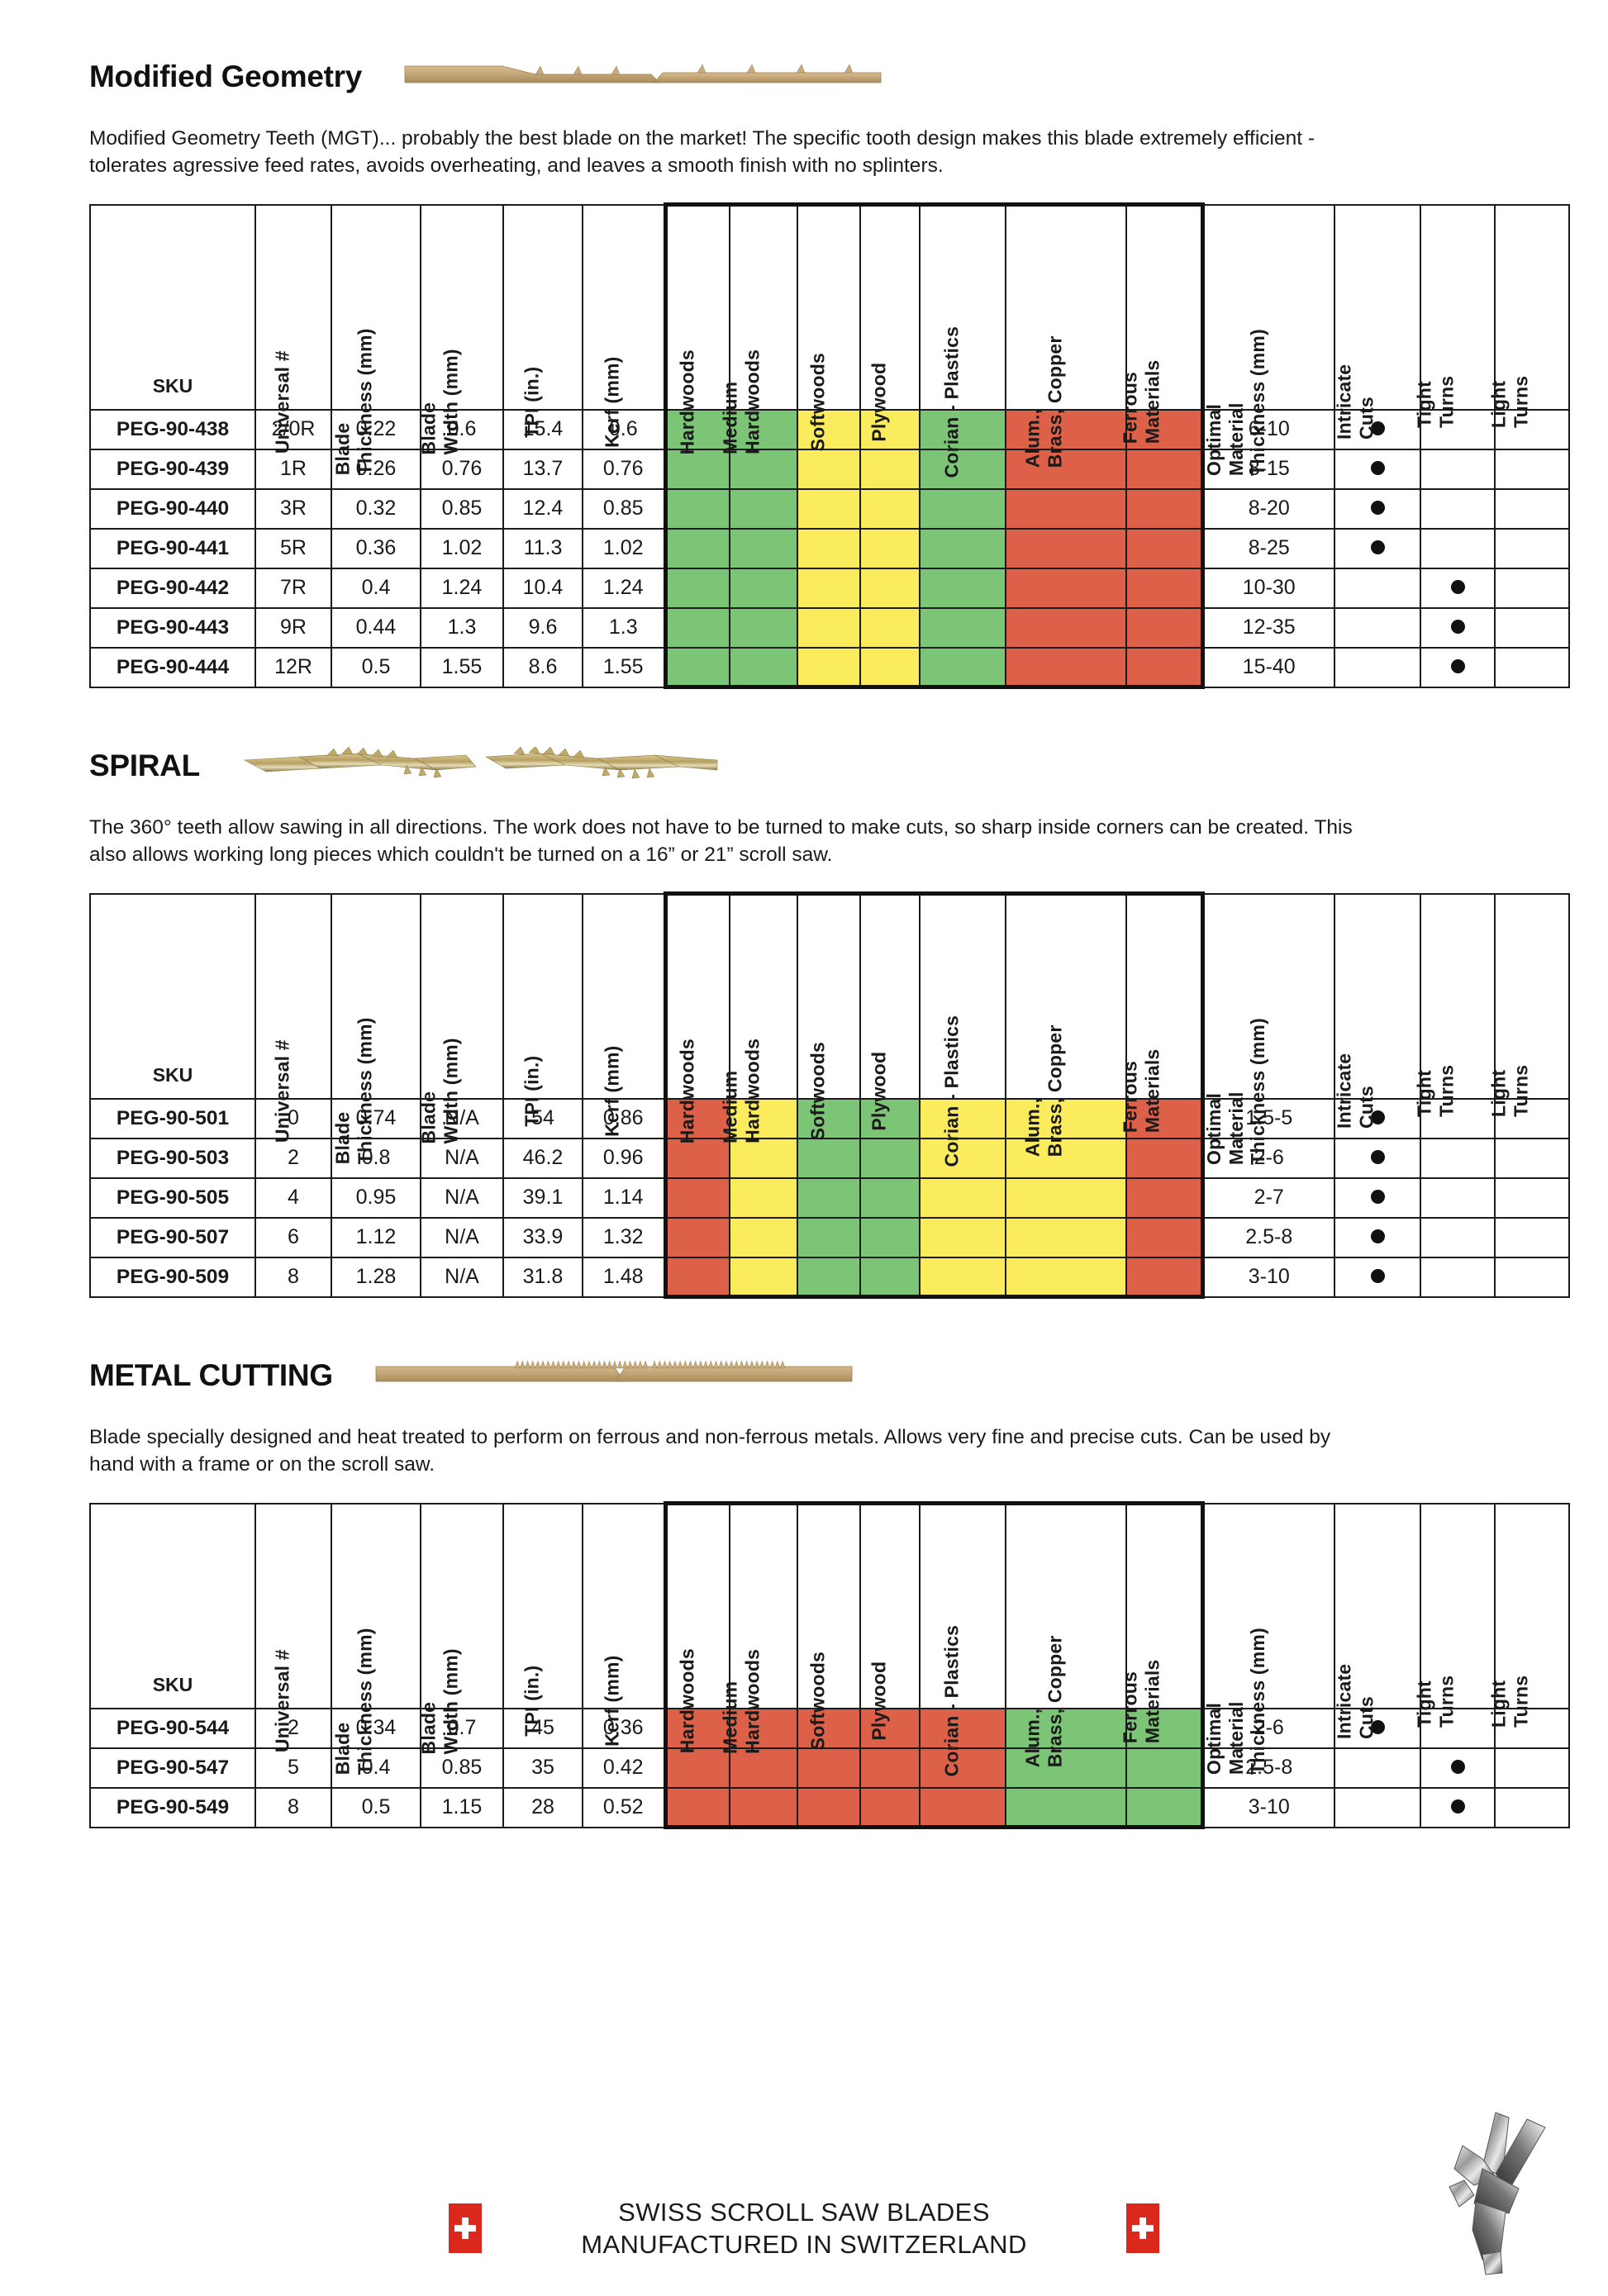  Describe the element at coordinates (376, 1728) in the screenshot. I see `cell-blade-thickness: 0.34` at that location.